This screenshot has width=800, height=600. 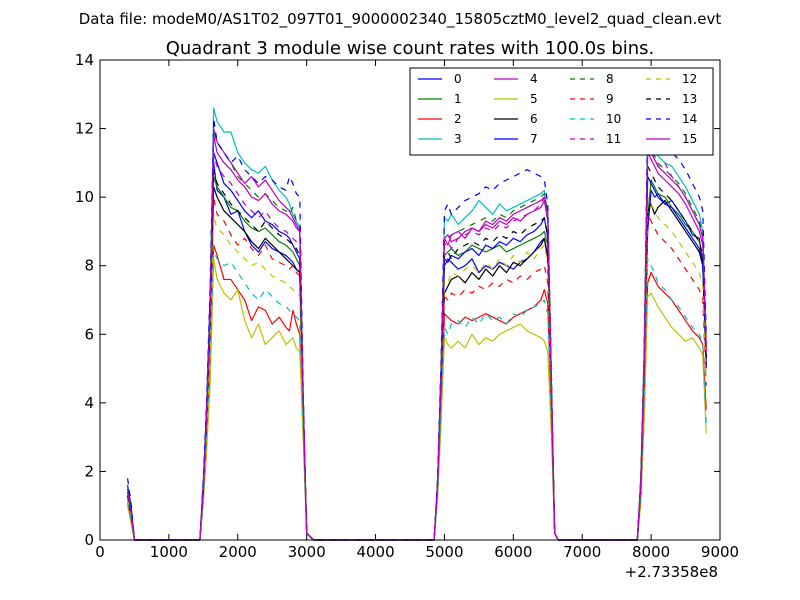 What do you see at coordinates (613, 119) in the screenshot?
I see `legend-label-10: 10` at bounding box center [613, 119].